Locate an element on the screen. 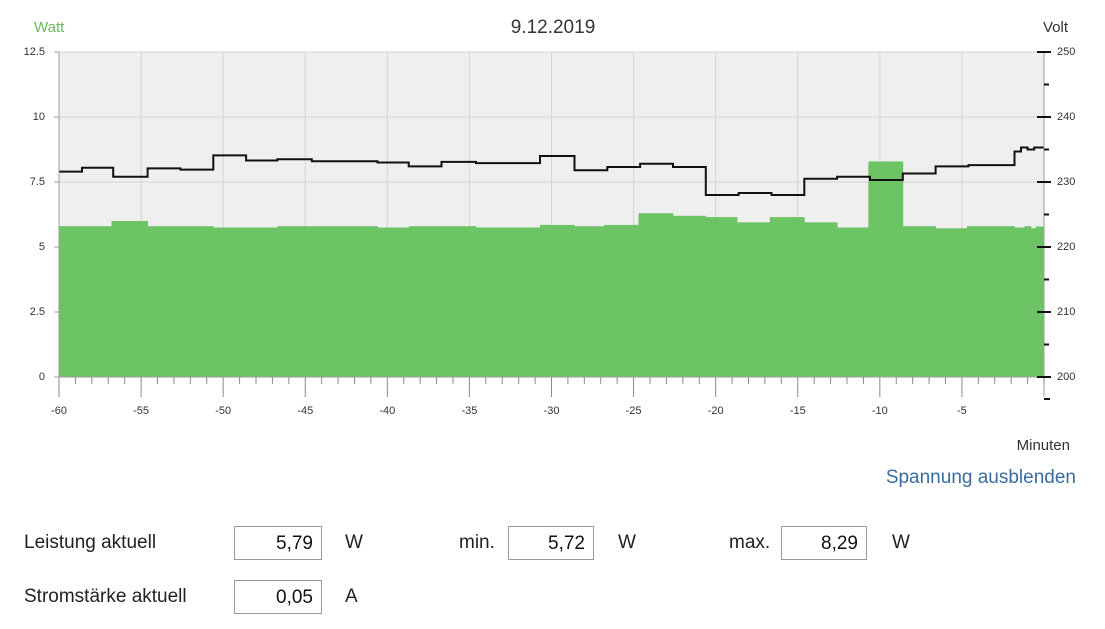 The width and height of the screenshot is (1105, 629). max-label: max. is located at coordinates (750, 542).